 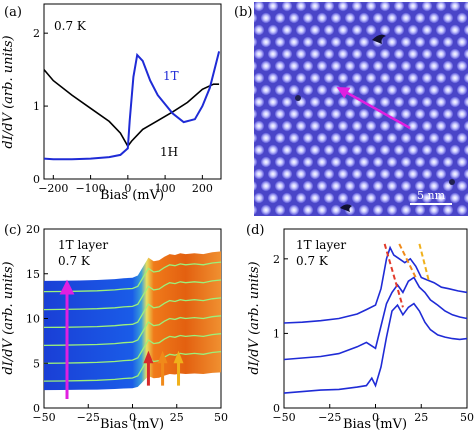 I want to click on panel-d-label: (d), so click(x=255, y=230).